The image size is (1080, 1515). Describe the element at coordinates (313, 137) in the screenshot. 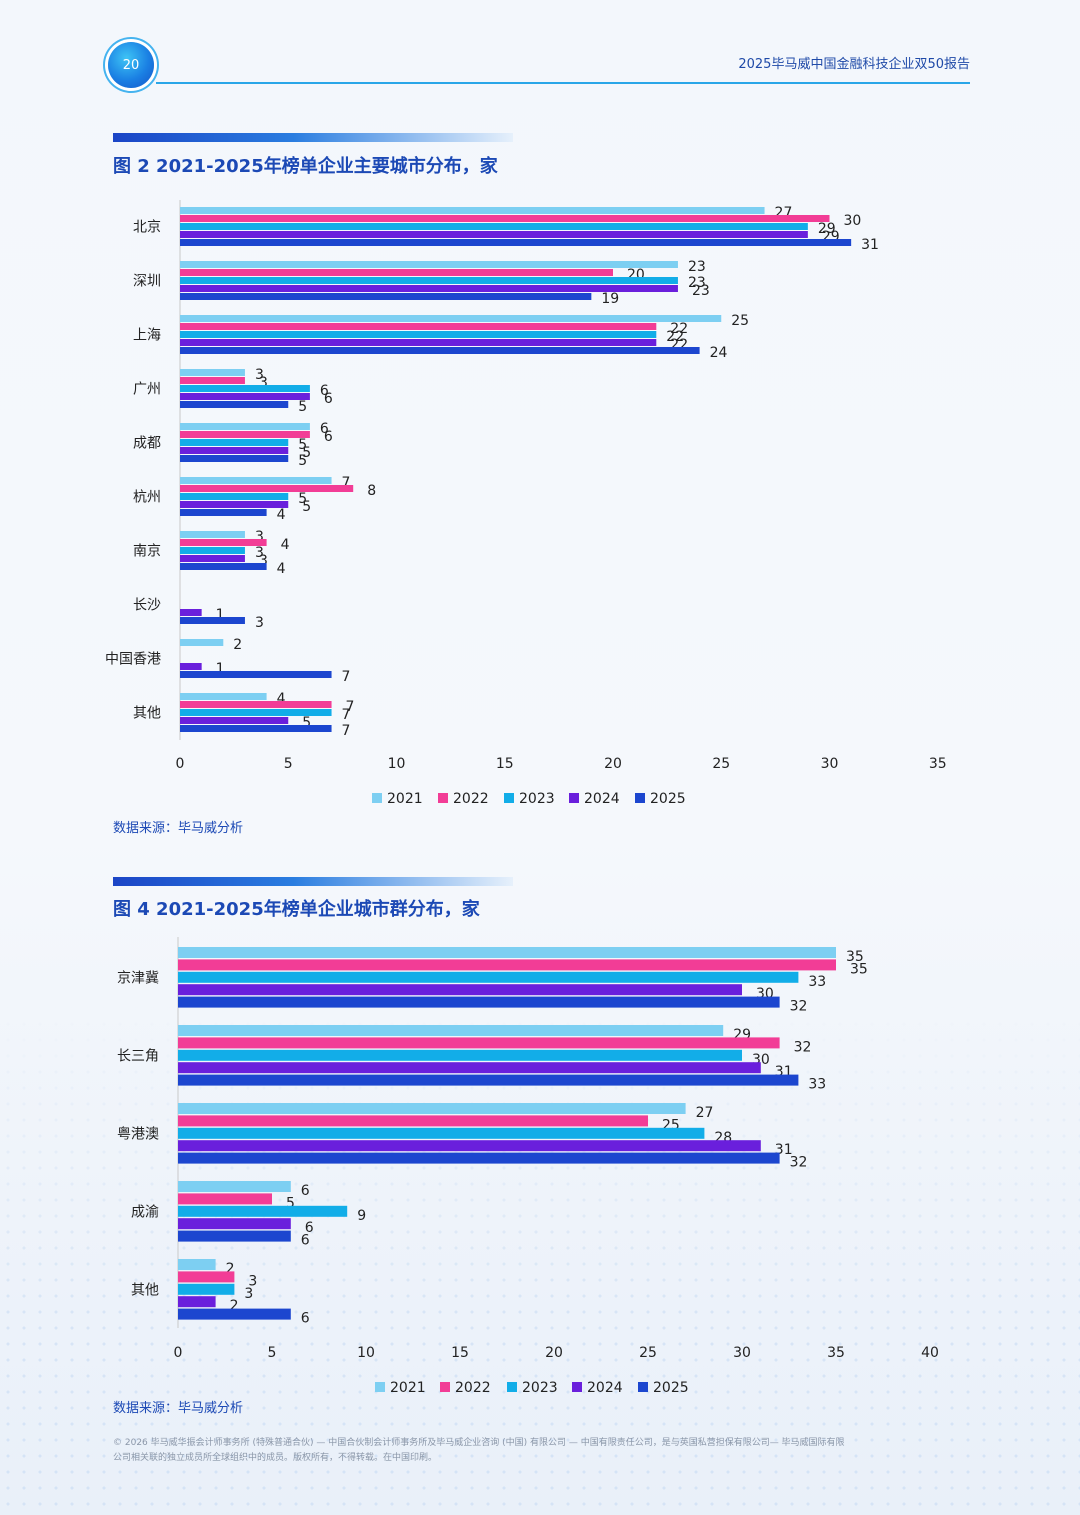

I see `figure2-accent-bar` at that location.